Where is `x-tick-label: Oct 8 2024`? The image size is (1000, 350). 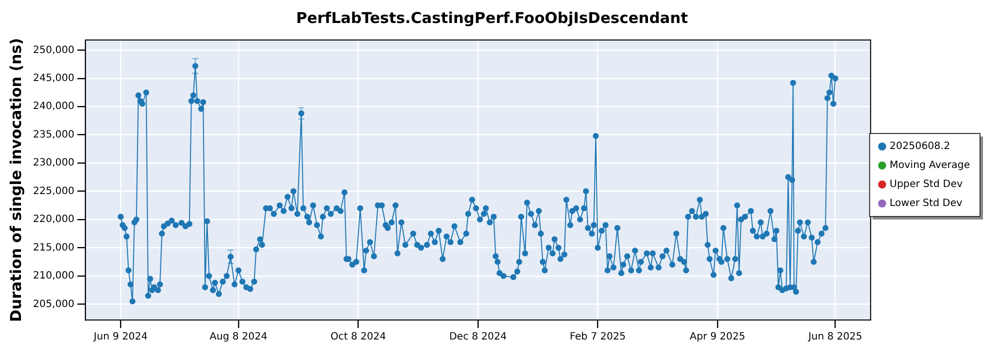 x-tick-label: Oct 8 2024 is located at coordinates (358, 337).